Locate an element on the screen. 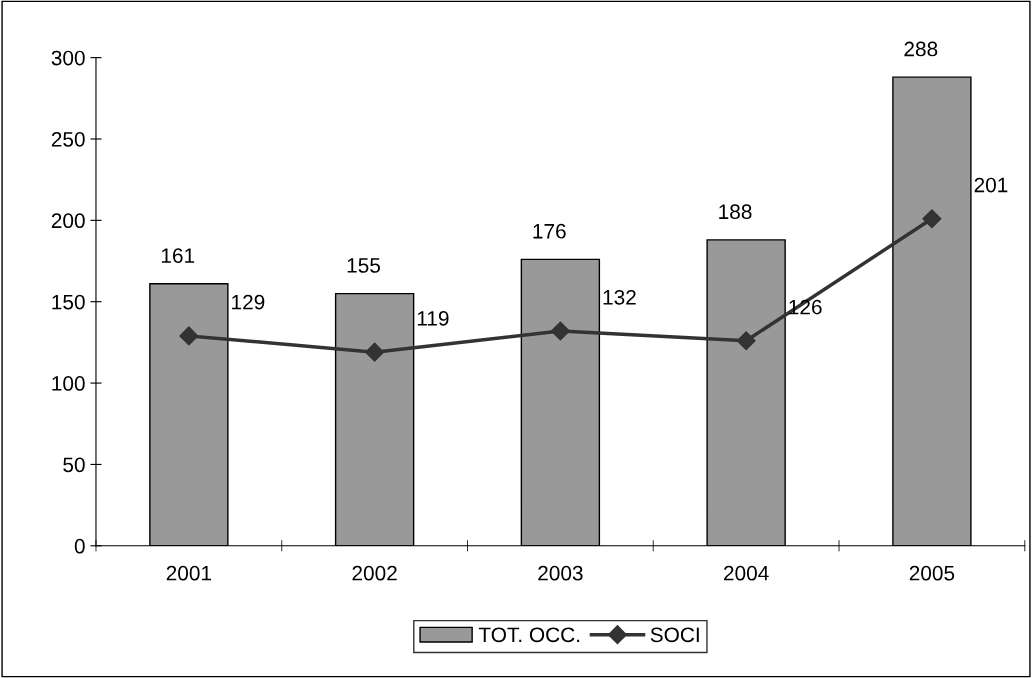  data-label: 161 is located at coordinates (178, 256).